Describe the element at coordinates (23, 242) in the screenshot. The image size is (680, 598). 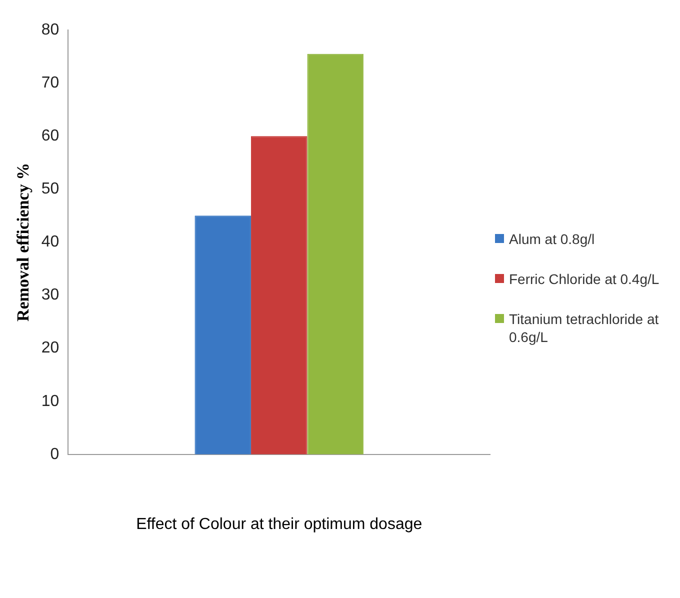
I see `y-axis-title: Removal efficiency %` at that location.